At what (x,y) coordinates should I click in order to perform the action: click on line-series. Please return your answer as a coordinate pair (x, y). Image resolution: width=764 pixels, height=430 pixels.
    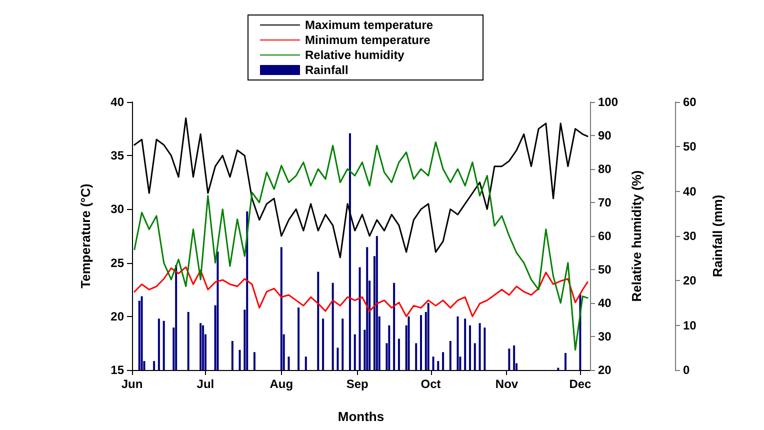
    Looking at the image, I should click on (361, 292).